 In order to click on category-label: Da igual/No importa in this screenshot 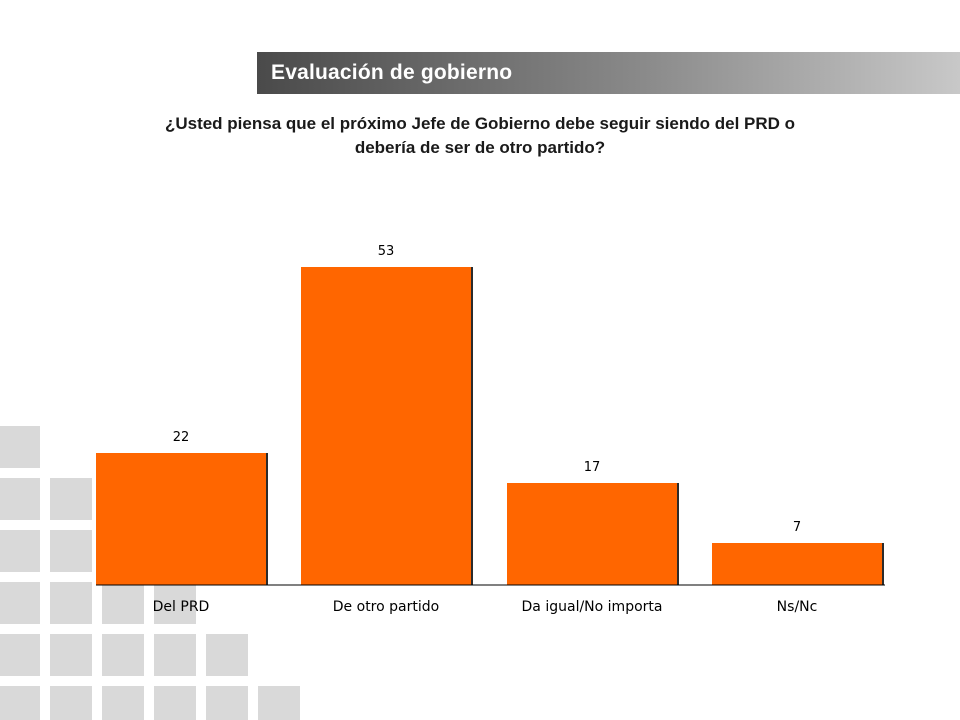, I will do `click(592, 607)`.